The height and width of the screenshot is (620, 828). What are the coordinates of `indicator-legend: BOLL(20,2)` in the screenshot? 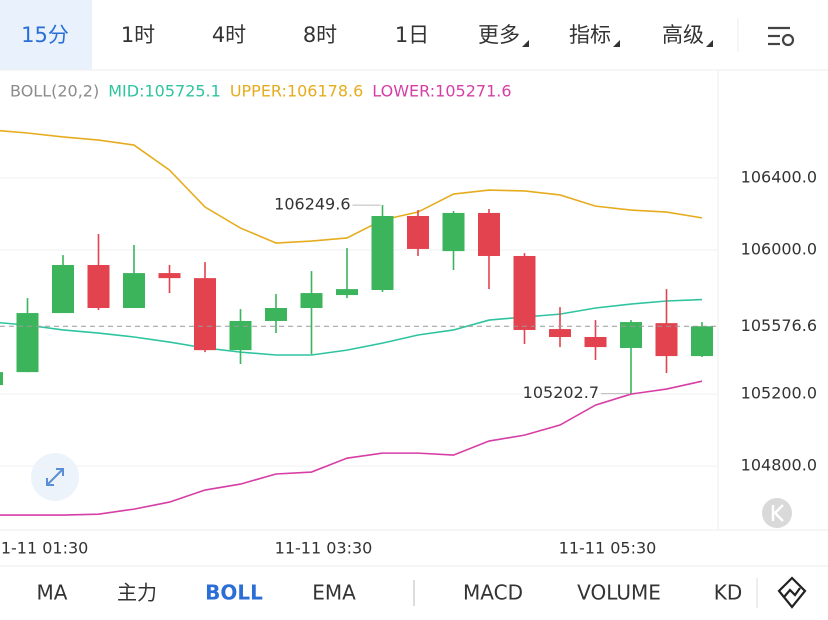 It's located at (54, 91).